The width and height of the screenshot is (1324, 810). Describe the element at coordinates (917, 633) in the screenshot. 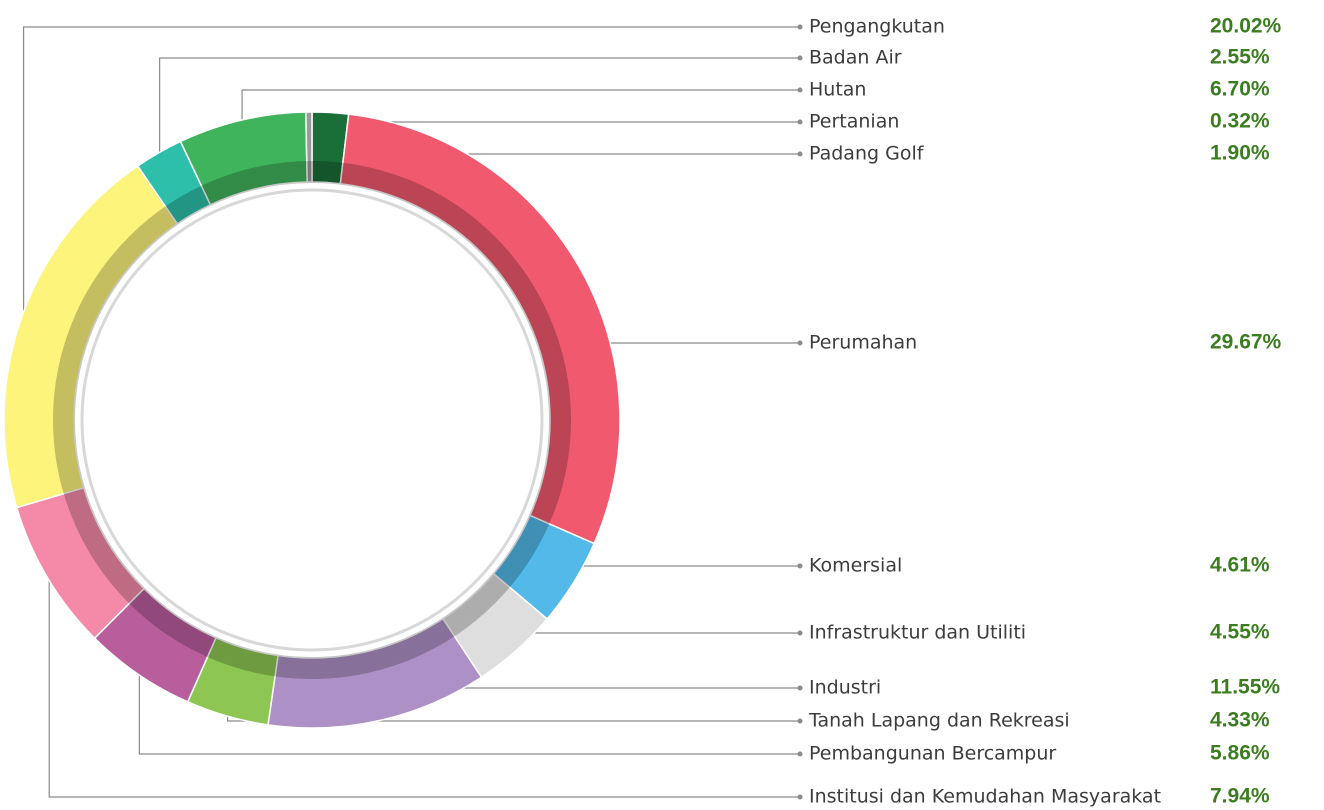

I see `legend-label: Infrastruktur dan Utiliti` at that location.